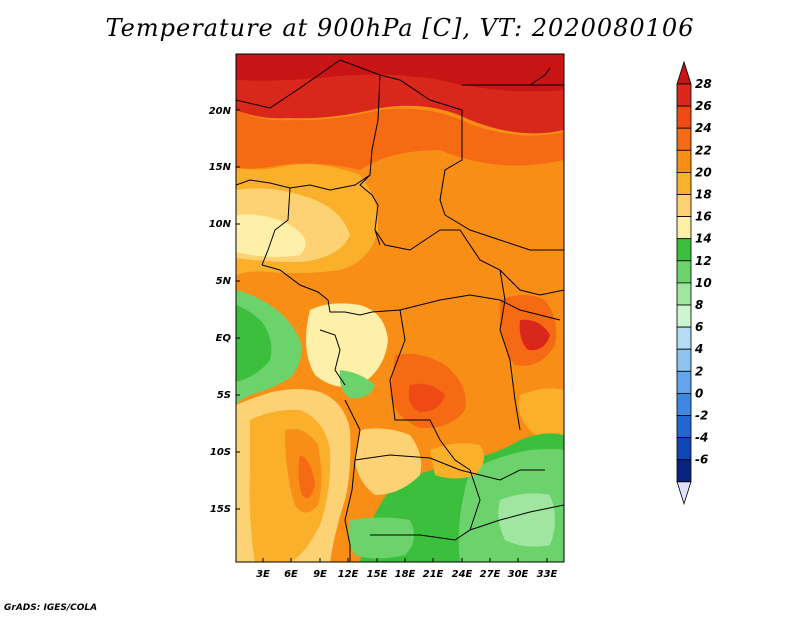  I want to click on colorbar-label: 28, so click(703, 84).